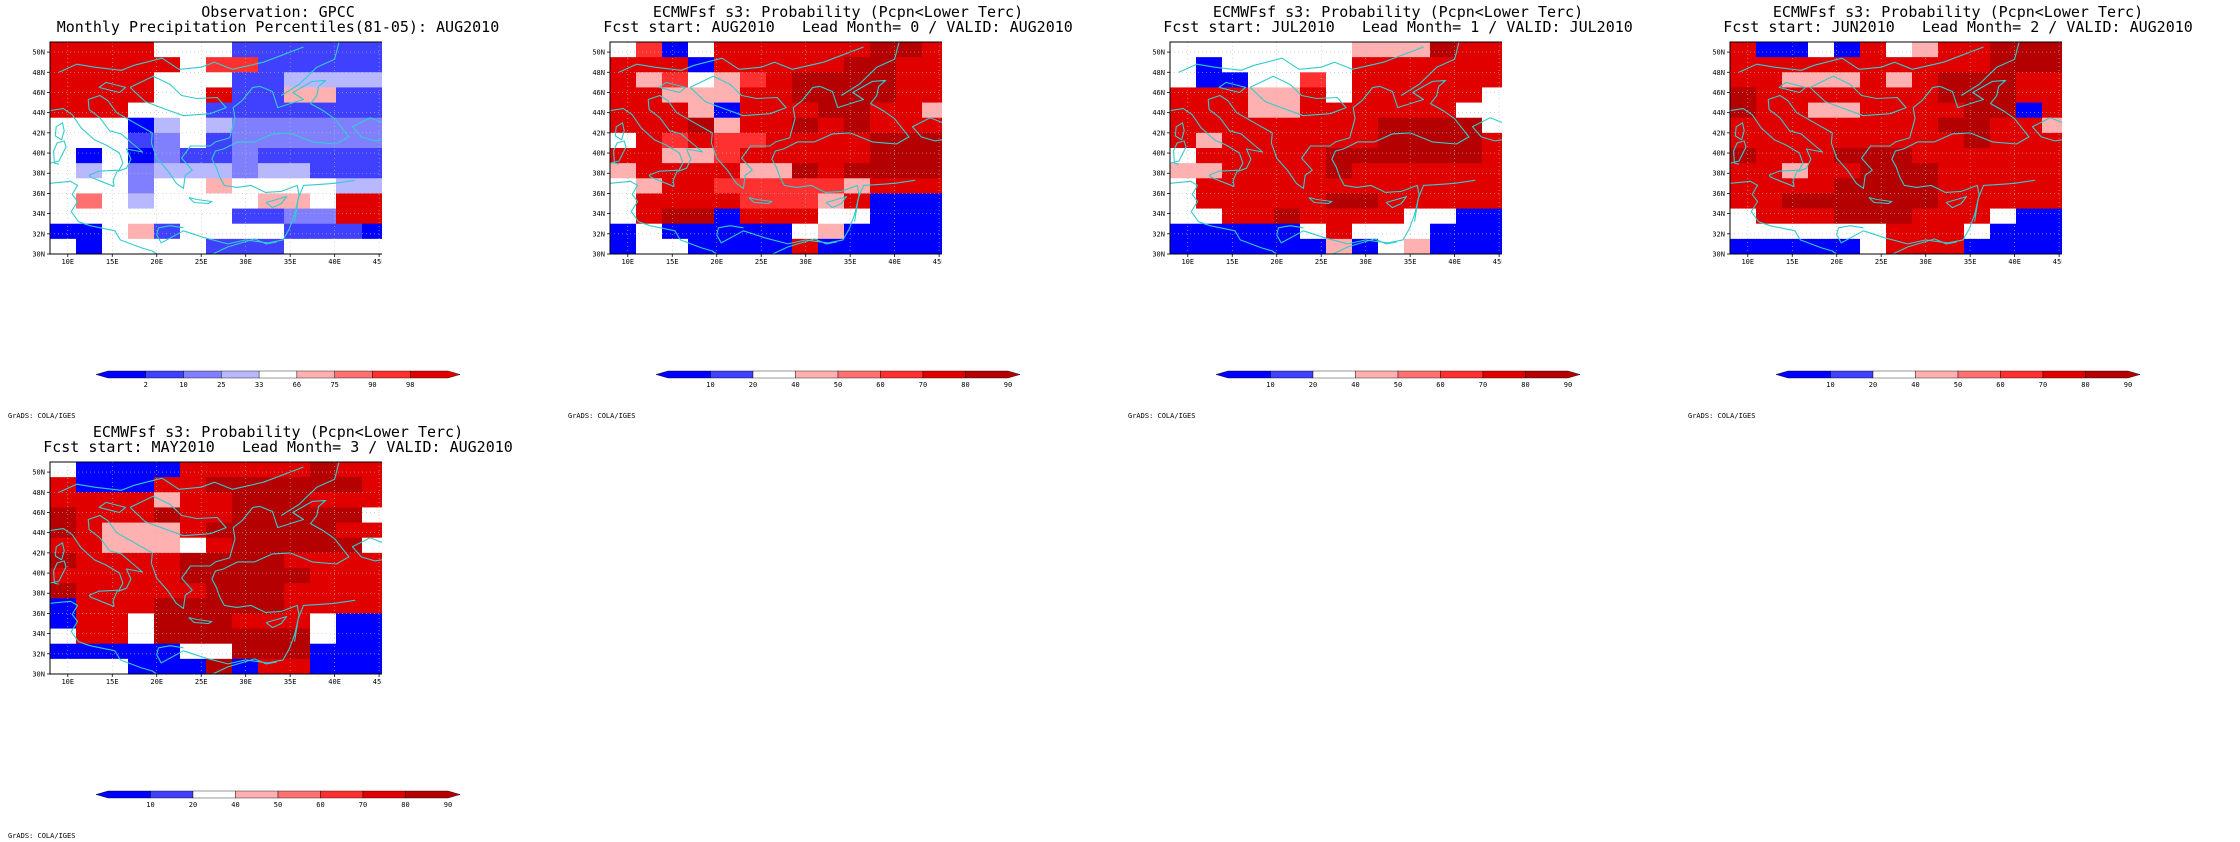  Describe the element at coordinates (753, 385) in the screenshot. I see `legend-label: 20` at that location.